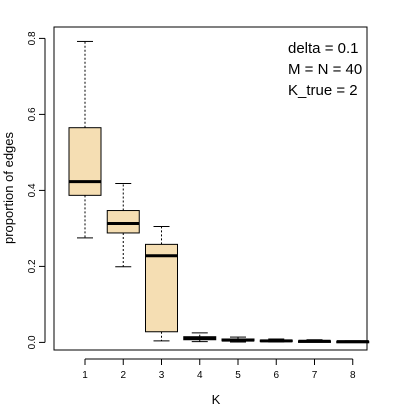 The height and width of the screenshot is (407, 407). I want to click on x-tick-label-5: 5, so click(238, 375).